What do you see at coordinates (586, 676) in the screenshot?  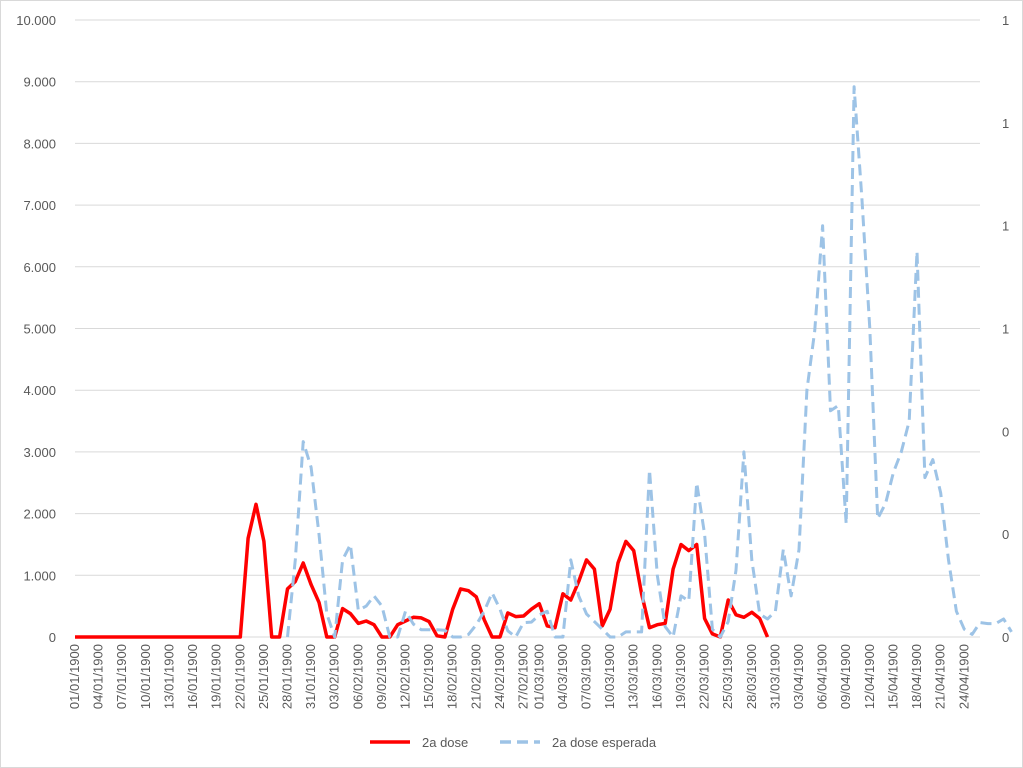 I see `x-tick-label: 07/03/1900` at bounding box center [586, 676].